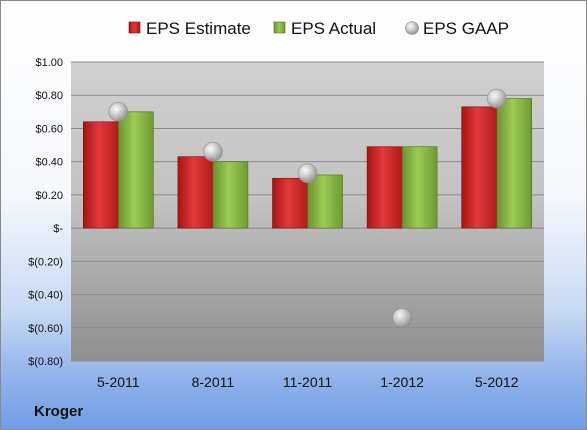  Describe the element at coordinates (118, 382) in the screenshot. I see `x-tick-label: 5-2011` at that location.